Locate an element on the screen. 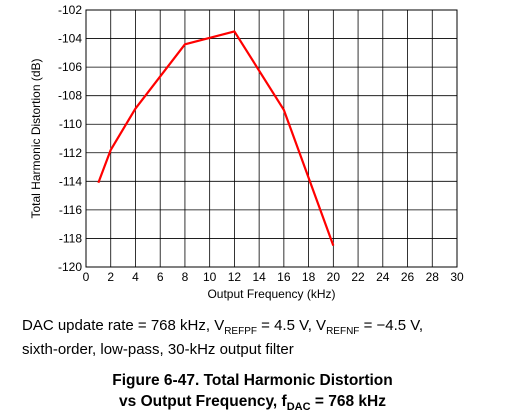 The width and height of the screenshot is (505, 417). y-tick-label: -108 is located at coordinates (70, 96).